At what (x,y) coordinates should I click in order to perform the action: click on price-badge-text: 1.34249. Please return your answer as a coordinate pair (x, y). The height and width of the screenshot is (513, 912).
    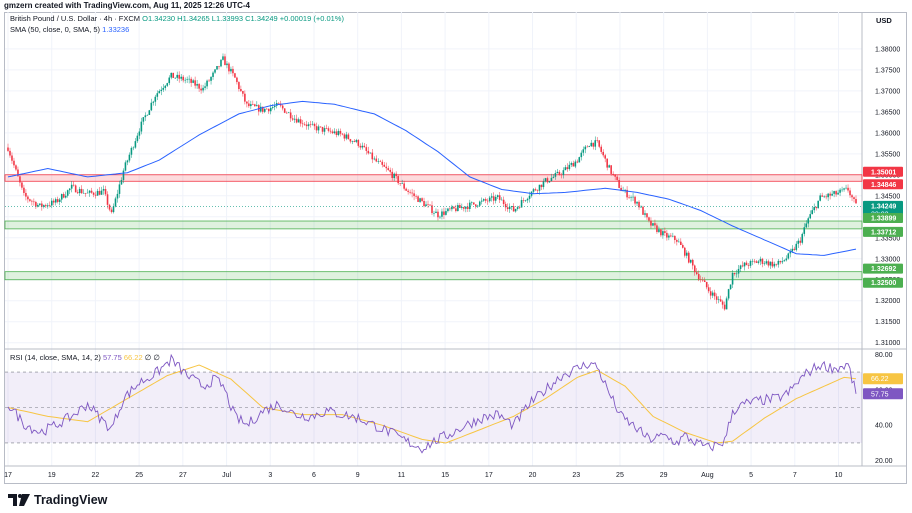
    Looking at the image, I should click on (883, 206).